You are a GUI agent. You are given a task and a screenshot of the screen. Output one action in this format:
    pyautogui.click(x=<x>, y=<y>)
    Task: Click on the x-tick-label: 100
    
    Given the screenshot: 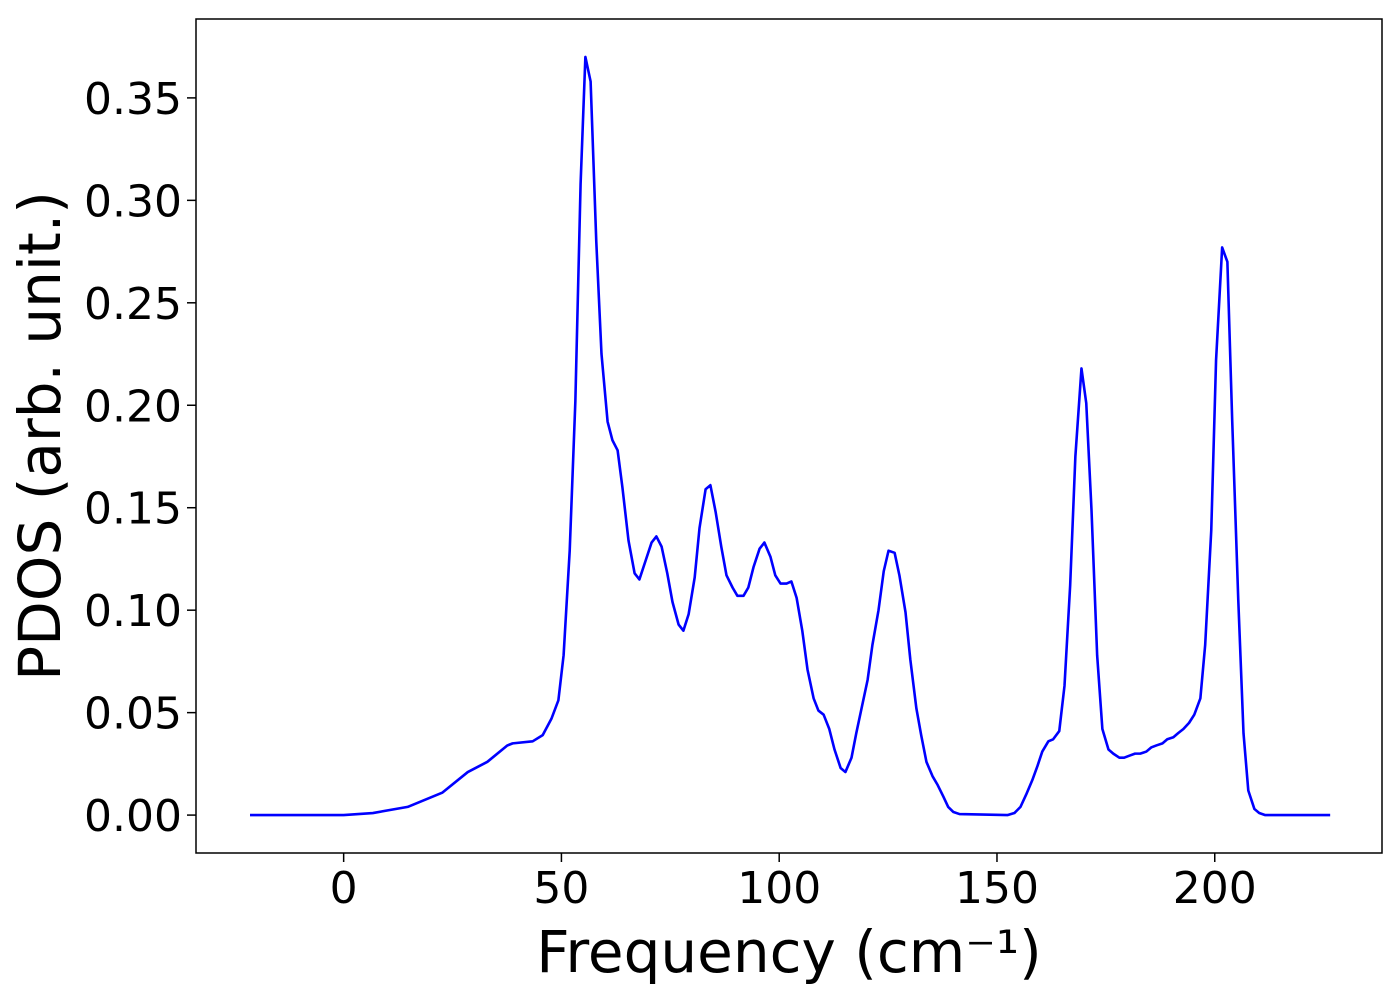 What is the action you would take?
    pyautogui.click(x=779, y=888)
    